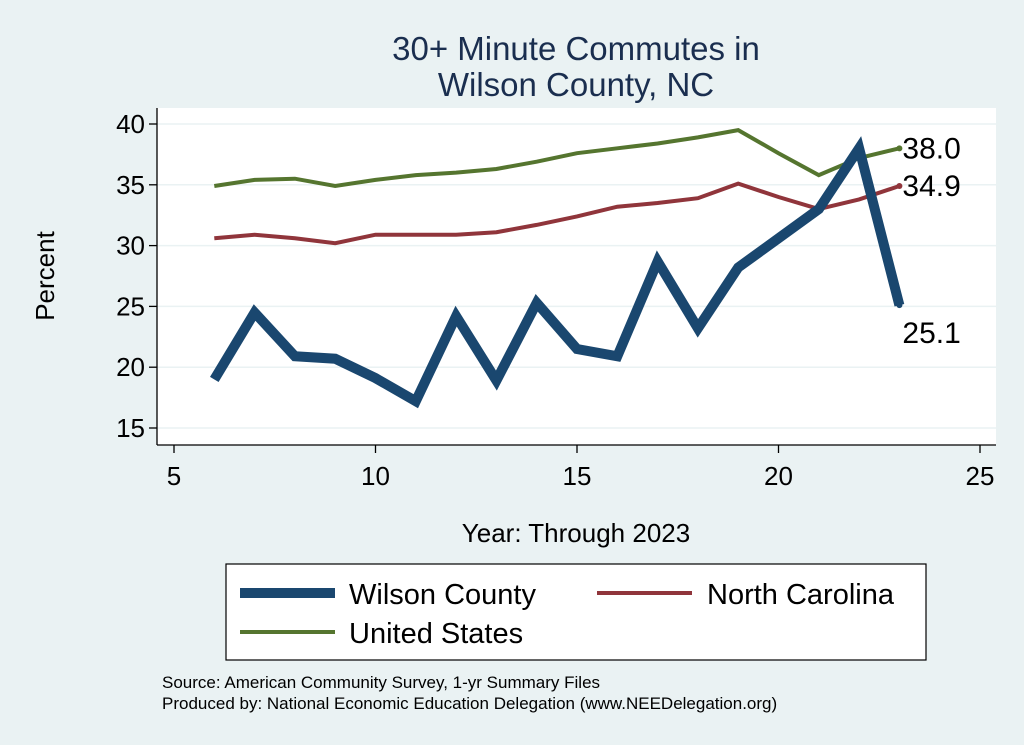 Image resolution: width=1024 pixels, height=745 pixels. I want to click on x-tick-label-20: 20, so click(778, 476).